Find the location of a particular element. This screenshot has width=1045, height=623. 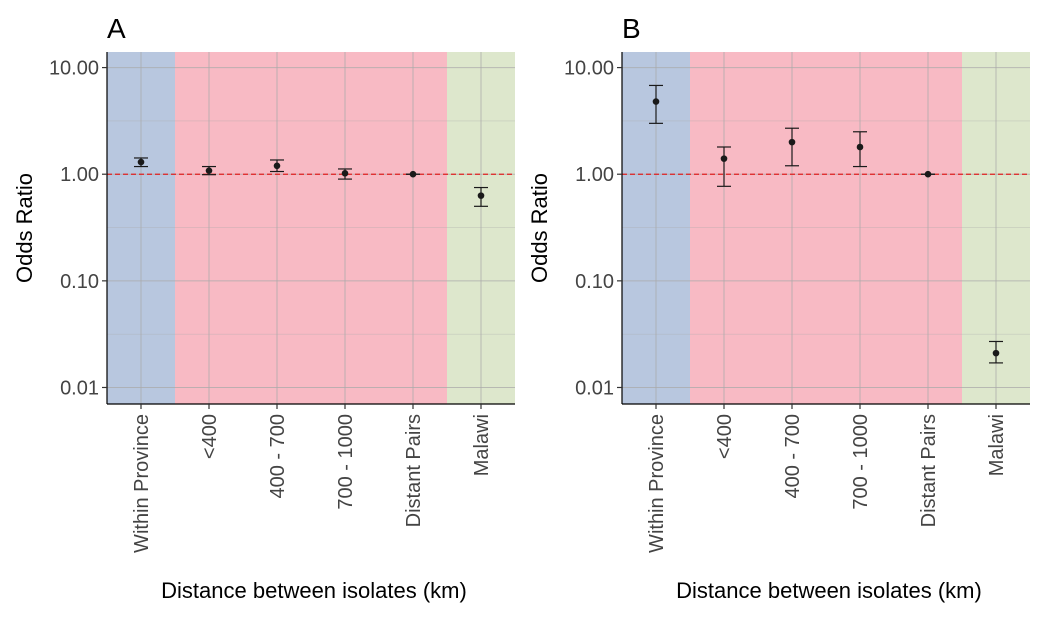

panel-label: B is located at coordinates (631, 28).